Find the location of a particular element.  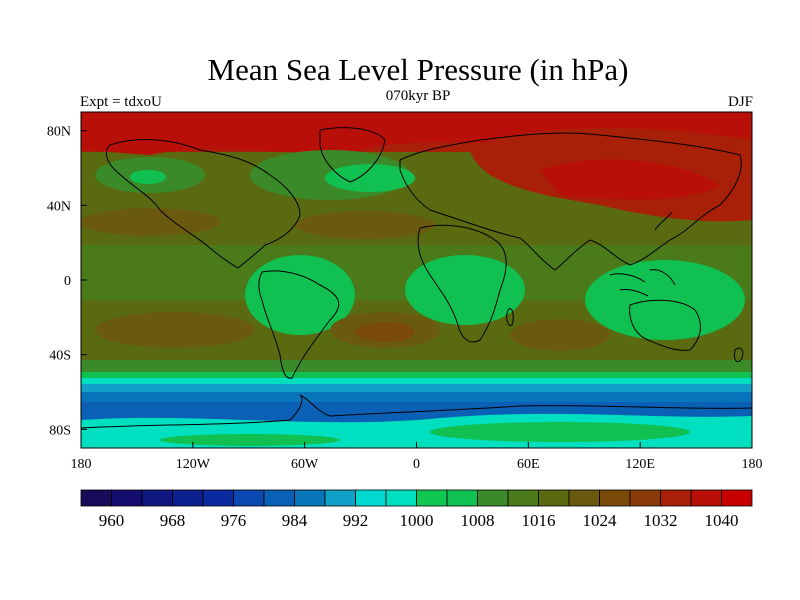

colorbar is located at coordinates (416, 498).